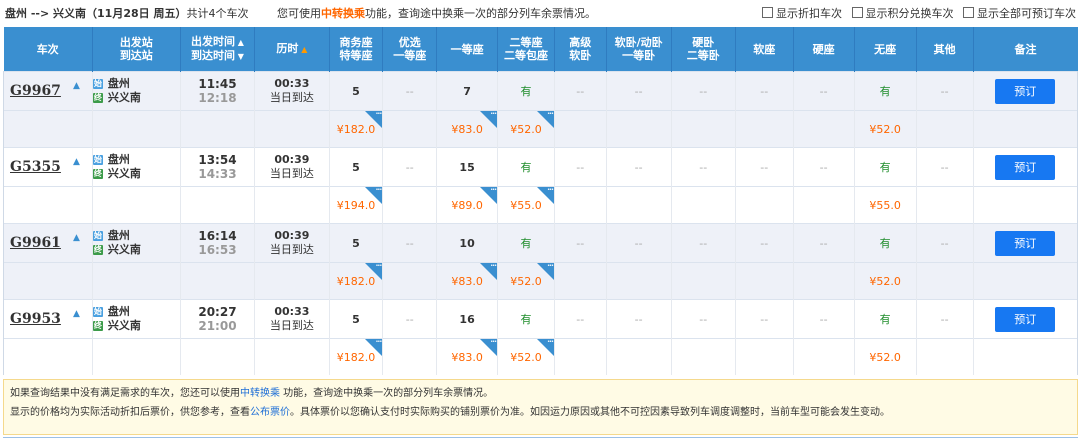 The height and width of the screenshot is (440, 1080). What do you see at coordinates (355, 167) in the screenshot?
I see `business-seat: 5` at bounding box center [355, 167].